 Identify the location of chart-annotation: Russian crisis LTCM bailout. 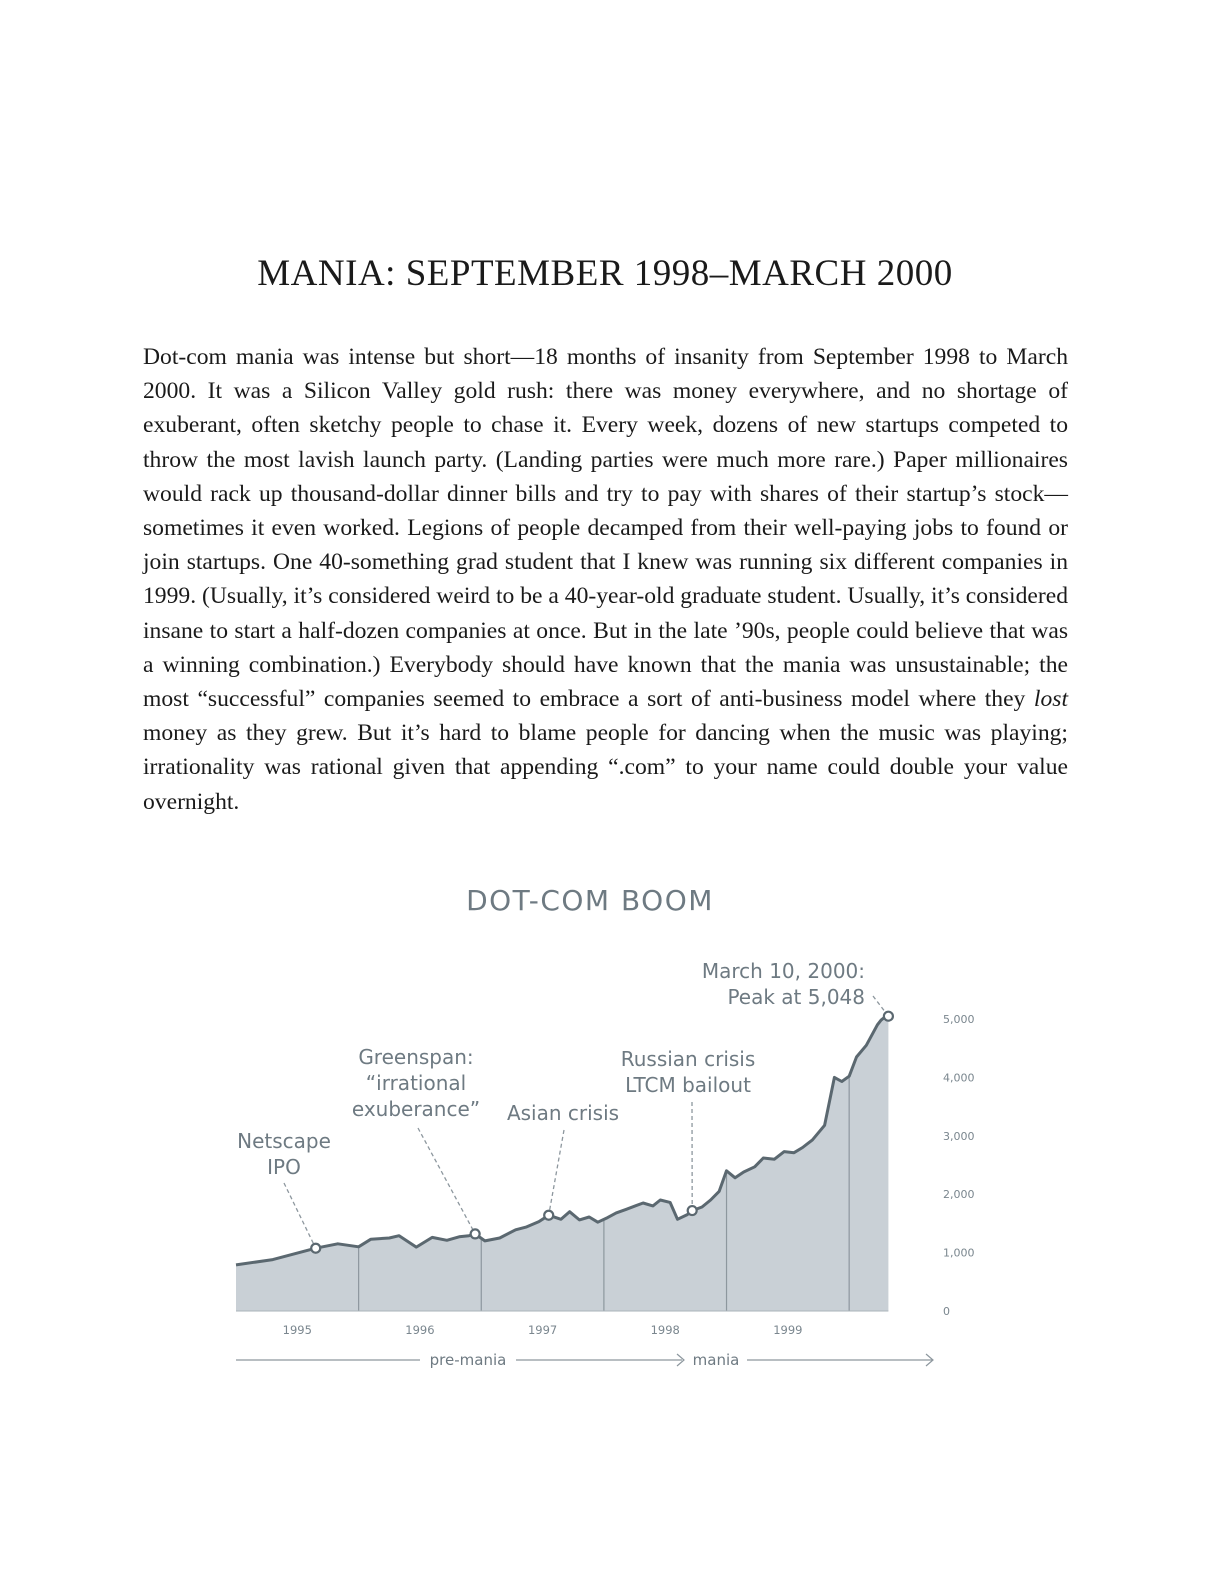
(688, 1132).